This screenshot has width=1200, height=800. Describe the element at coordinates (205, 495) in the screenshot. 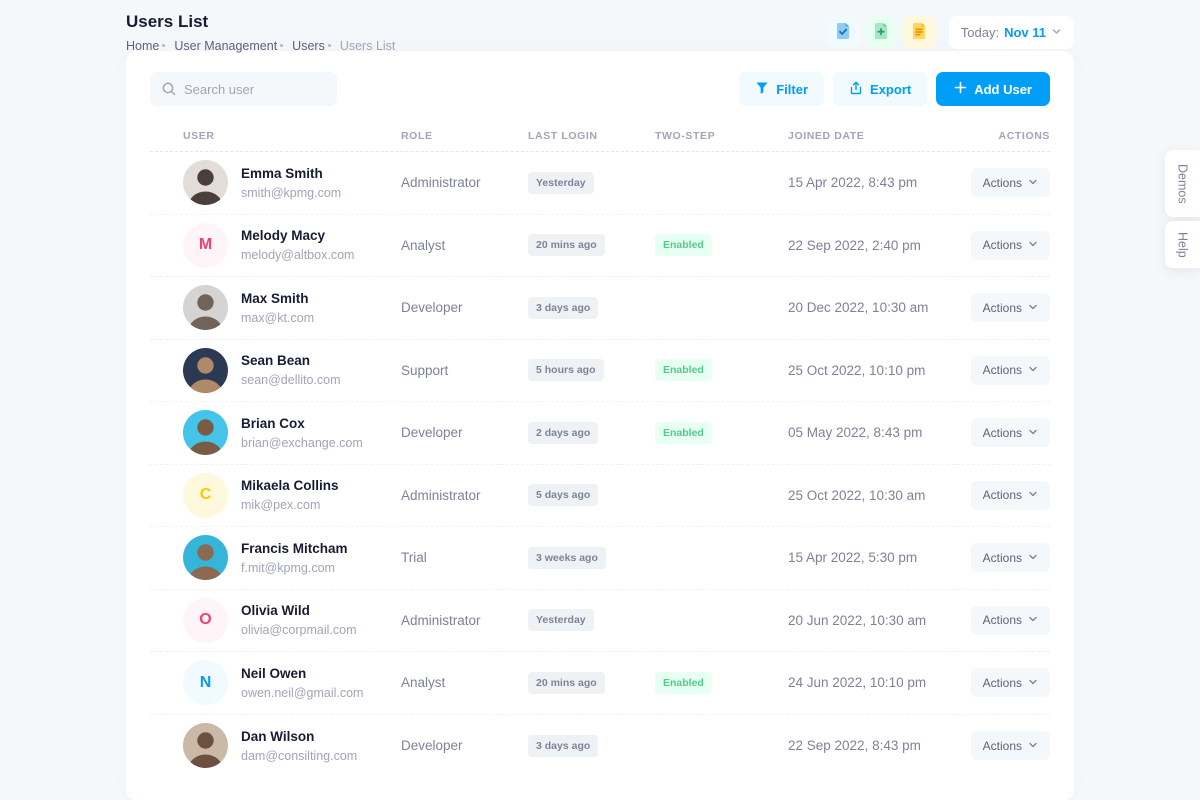

I see `avatar: C` at that location.